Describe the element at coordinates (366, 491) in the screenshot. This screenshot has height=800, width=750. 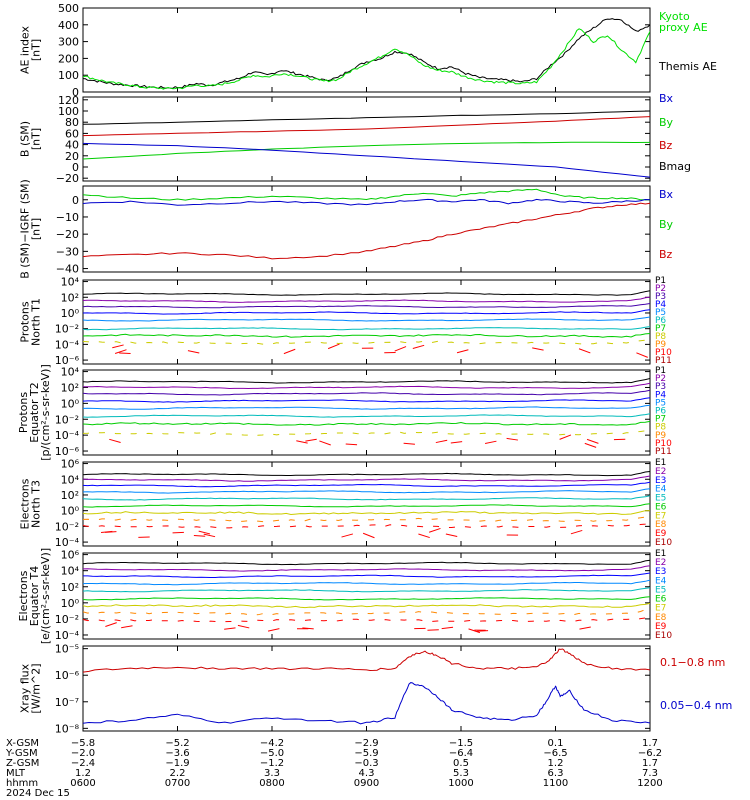
I see `series-line-e4` at that location.